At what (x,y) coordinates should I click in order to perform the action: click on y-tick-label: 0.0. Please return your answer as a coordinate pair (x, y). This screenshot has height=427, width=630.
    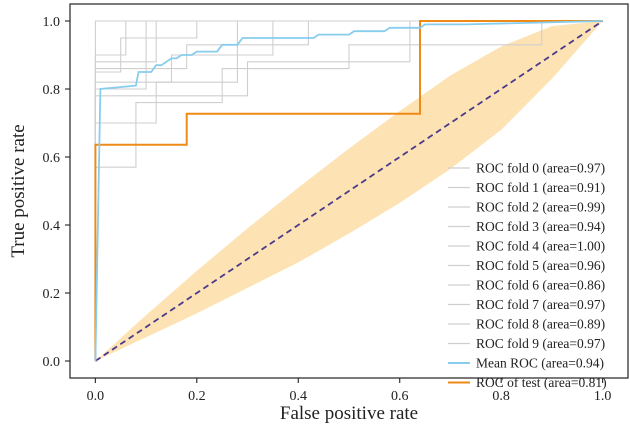
    Looking at the image, I should click on (52, 362).